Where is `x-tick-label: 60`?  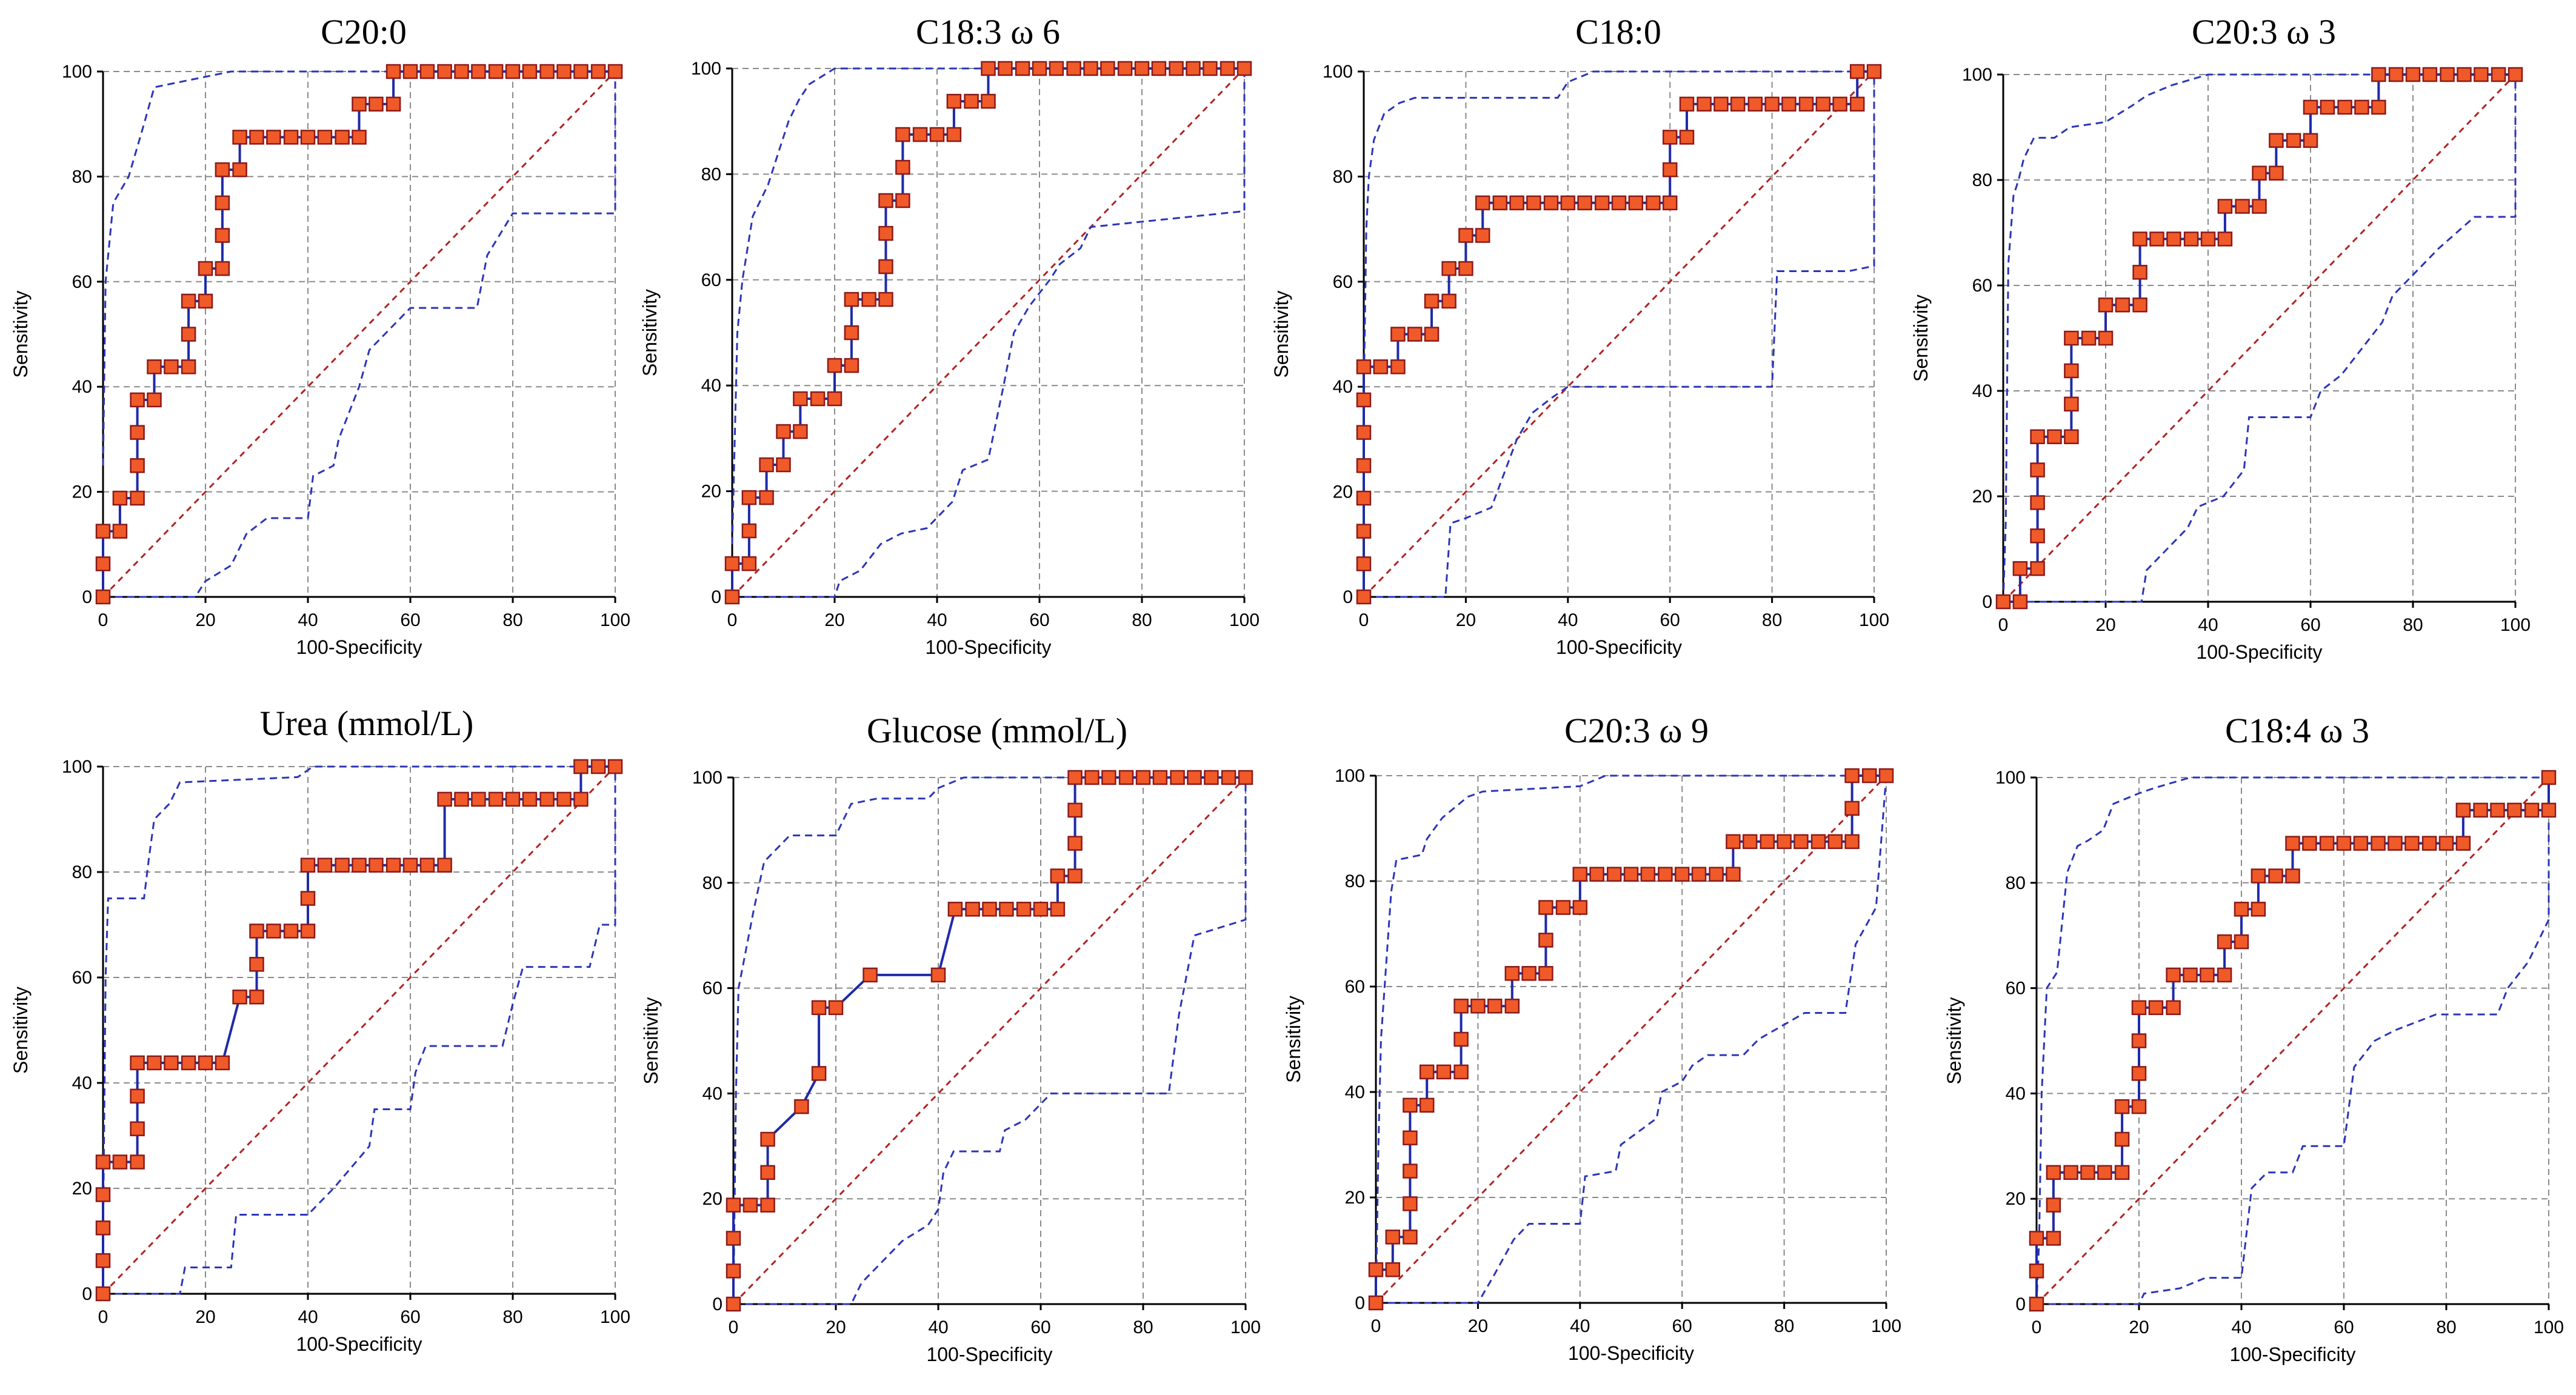
x-tick-label: 60 is located at coordinates (2310, 625).